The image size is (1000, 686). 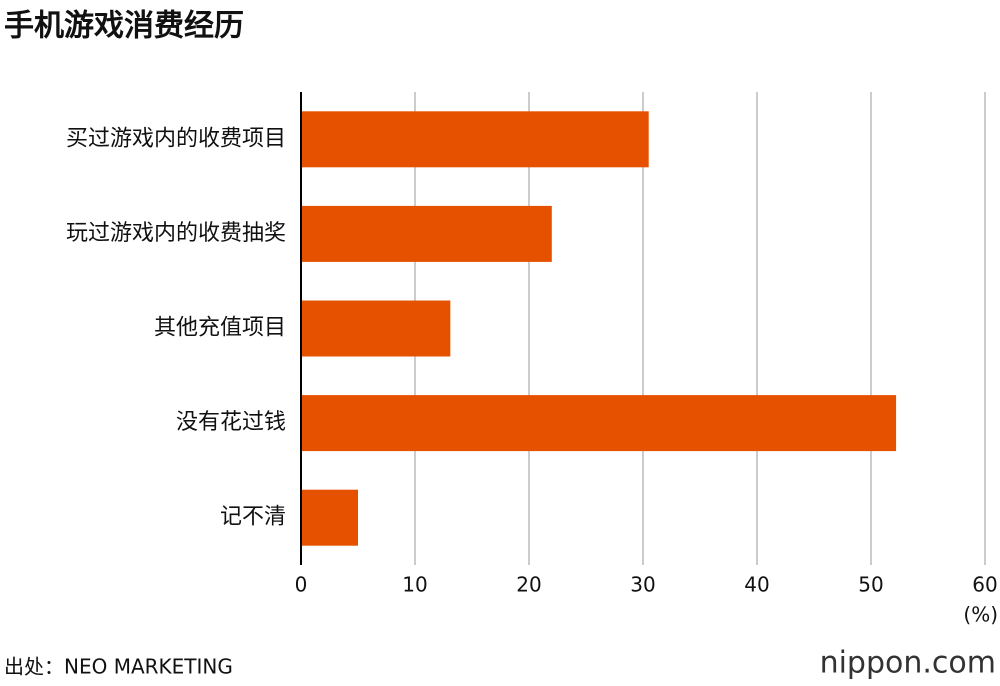 I want to click on x-tick-label: 10, so click(x=414, y=585).